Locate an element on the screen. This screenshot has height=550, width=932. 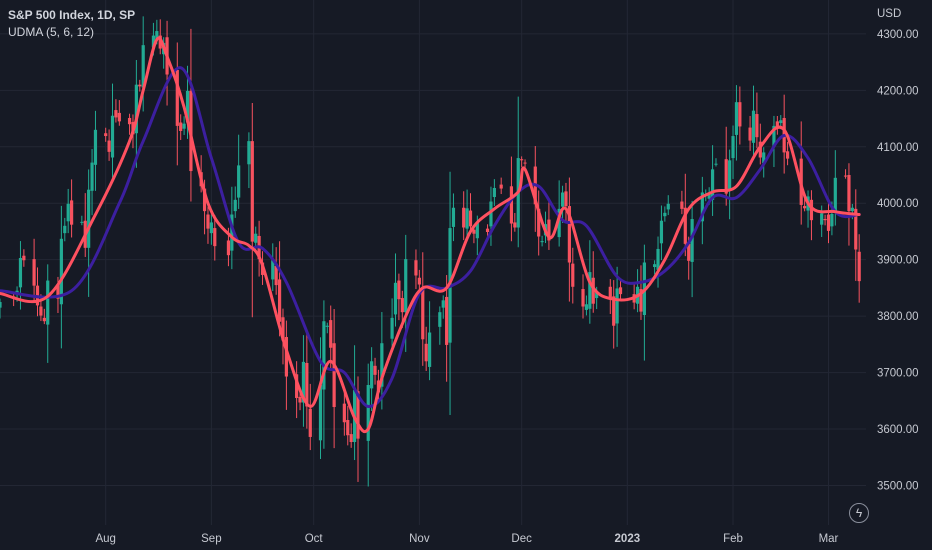
x-tick-label: 2023 is located at coordinates (628, 539).